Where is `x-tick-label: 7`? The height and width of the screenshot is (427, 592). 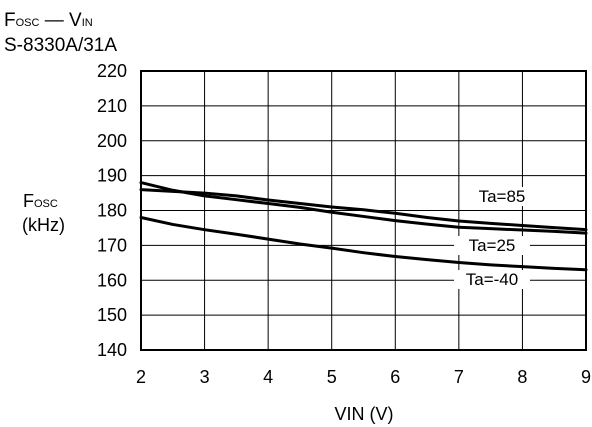 x-tick-label: 7 is located at coordinates (459, 377).